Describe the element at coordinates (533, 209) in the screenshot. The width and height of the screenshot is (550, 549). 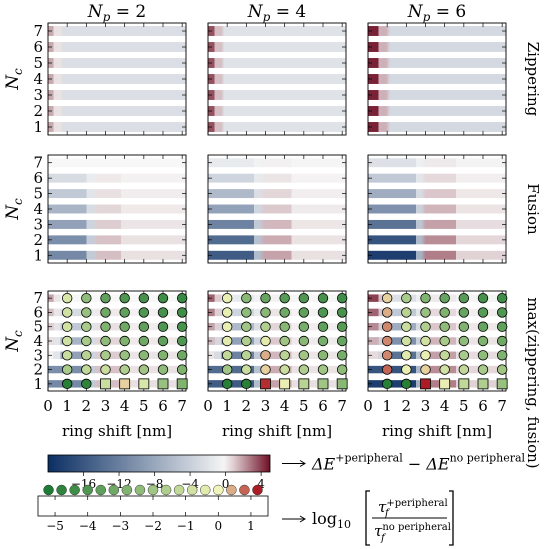
I see `row-title: Fusion` at that location.